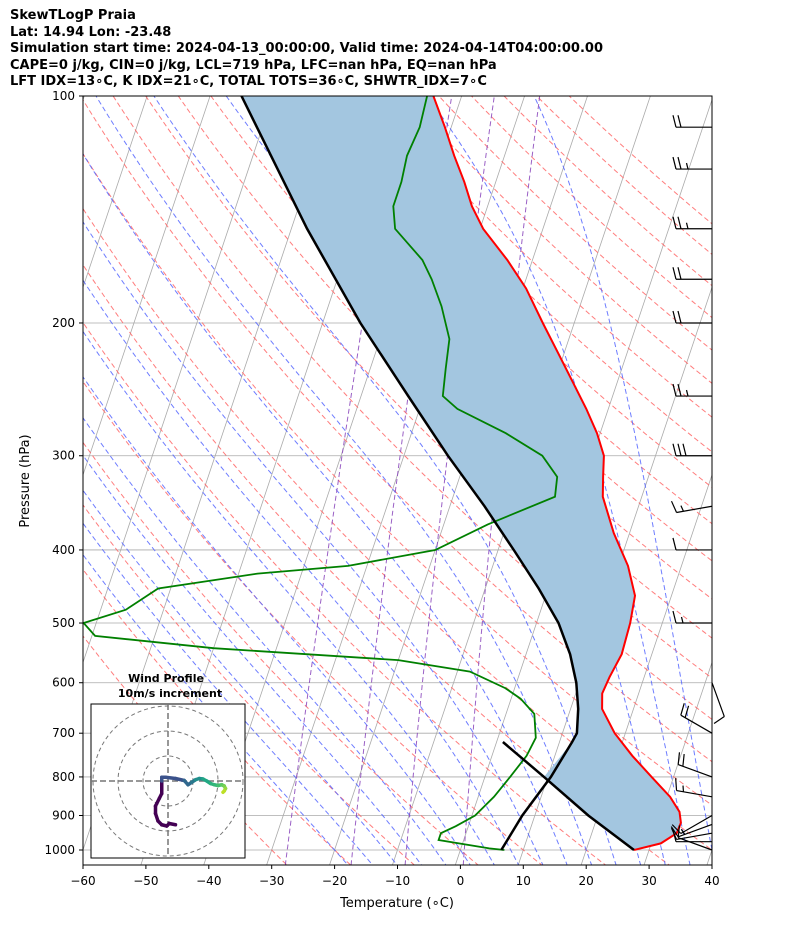 The image size is (794, 937). I want to click on y-tick-label: 200, so click(63, 323).